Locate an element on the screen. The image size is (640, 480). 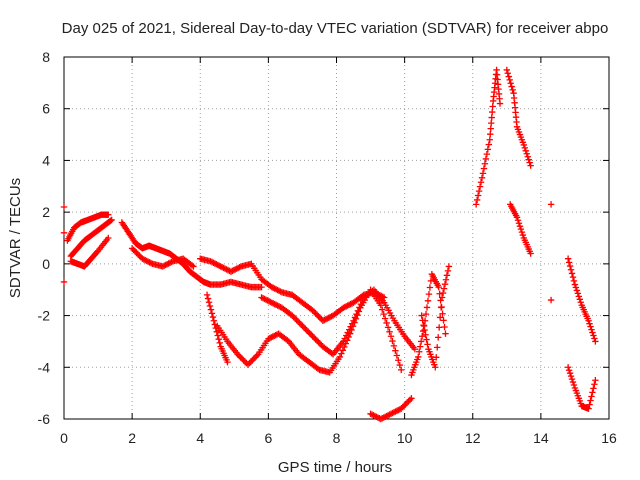
series-drop13 is located at coordinates (520, 229).